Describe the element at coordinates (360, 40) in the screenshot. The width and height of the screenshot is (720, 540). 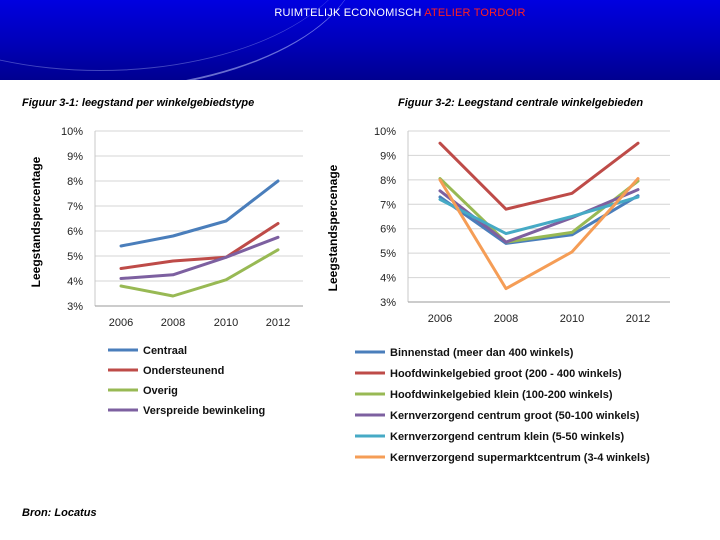
I see `header-banner: RUIMTELIJK ECONOMISCH ATELIER TORDOIR` at that location.